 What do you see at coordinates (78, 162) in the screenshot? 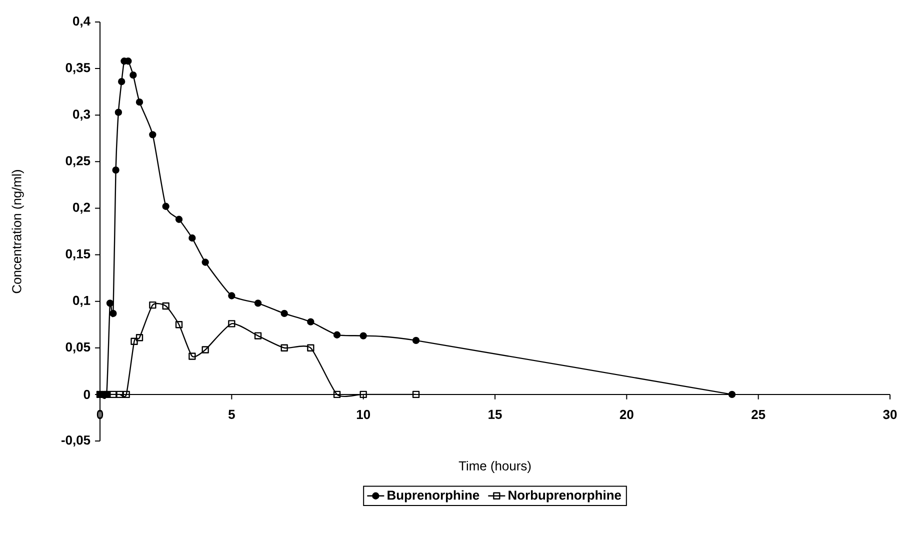
I see `y-tick-label: 0,25` at bounding box center [78, 162].